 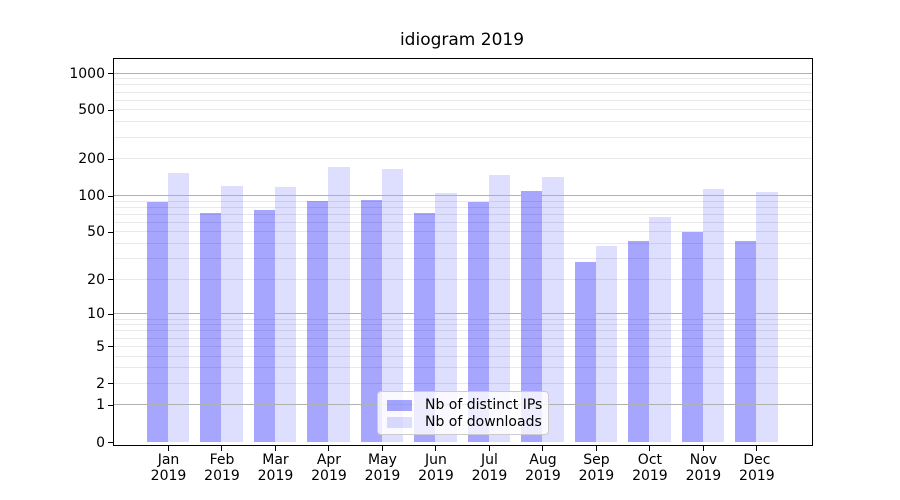 I want to click on legend-swatch-distinct-ips, so click(x=399, y=405).